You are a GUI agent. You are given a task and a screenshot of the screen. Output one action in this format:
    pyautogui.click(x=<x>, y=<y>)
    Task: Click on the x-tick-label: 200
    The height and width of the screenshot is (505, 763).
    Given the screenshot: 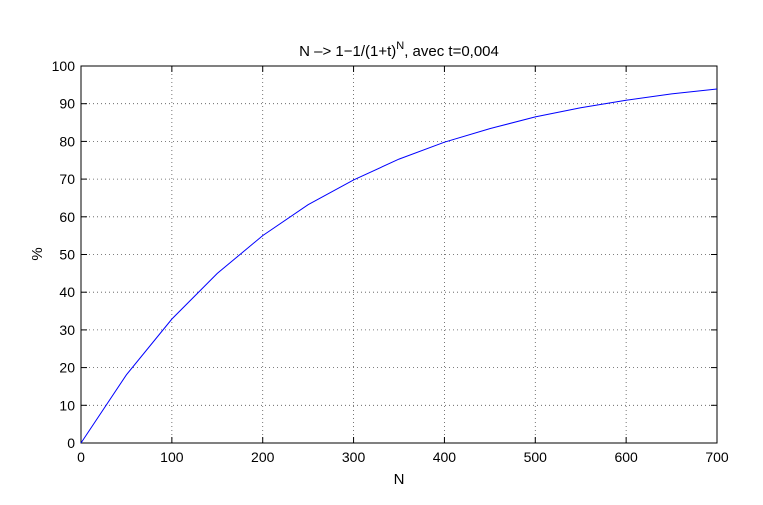 What is the action you would take?
    pyautogui.click(x=263, y=457)
    